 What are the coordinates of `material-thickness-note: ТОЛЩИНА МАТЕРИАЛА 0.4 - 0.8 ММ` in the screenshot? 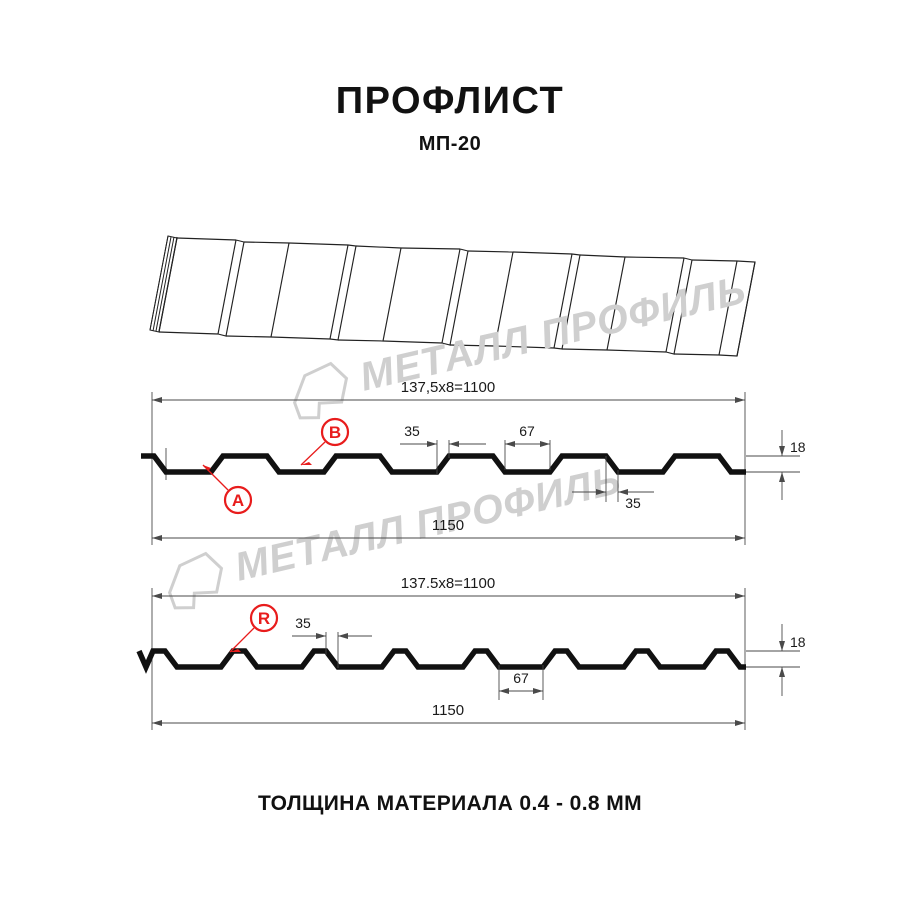 It's located at (450, 803).